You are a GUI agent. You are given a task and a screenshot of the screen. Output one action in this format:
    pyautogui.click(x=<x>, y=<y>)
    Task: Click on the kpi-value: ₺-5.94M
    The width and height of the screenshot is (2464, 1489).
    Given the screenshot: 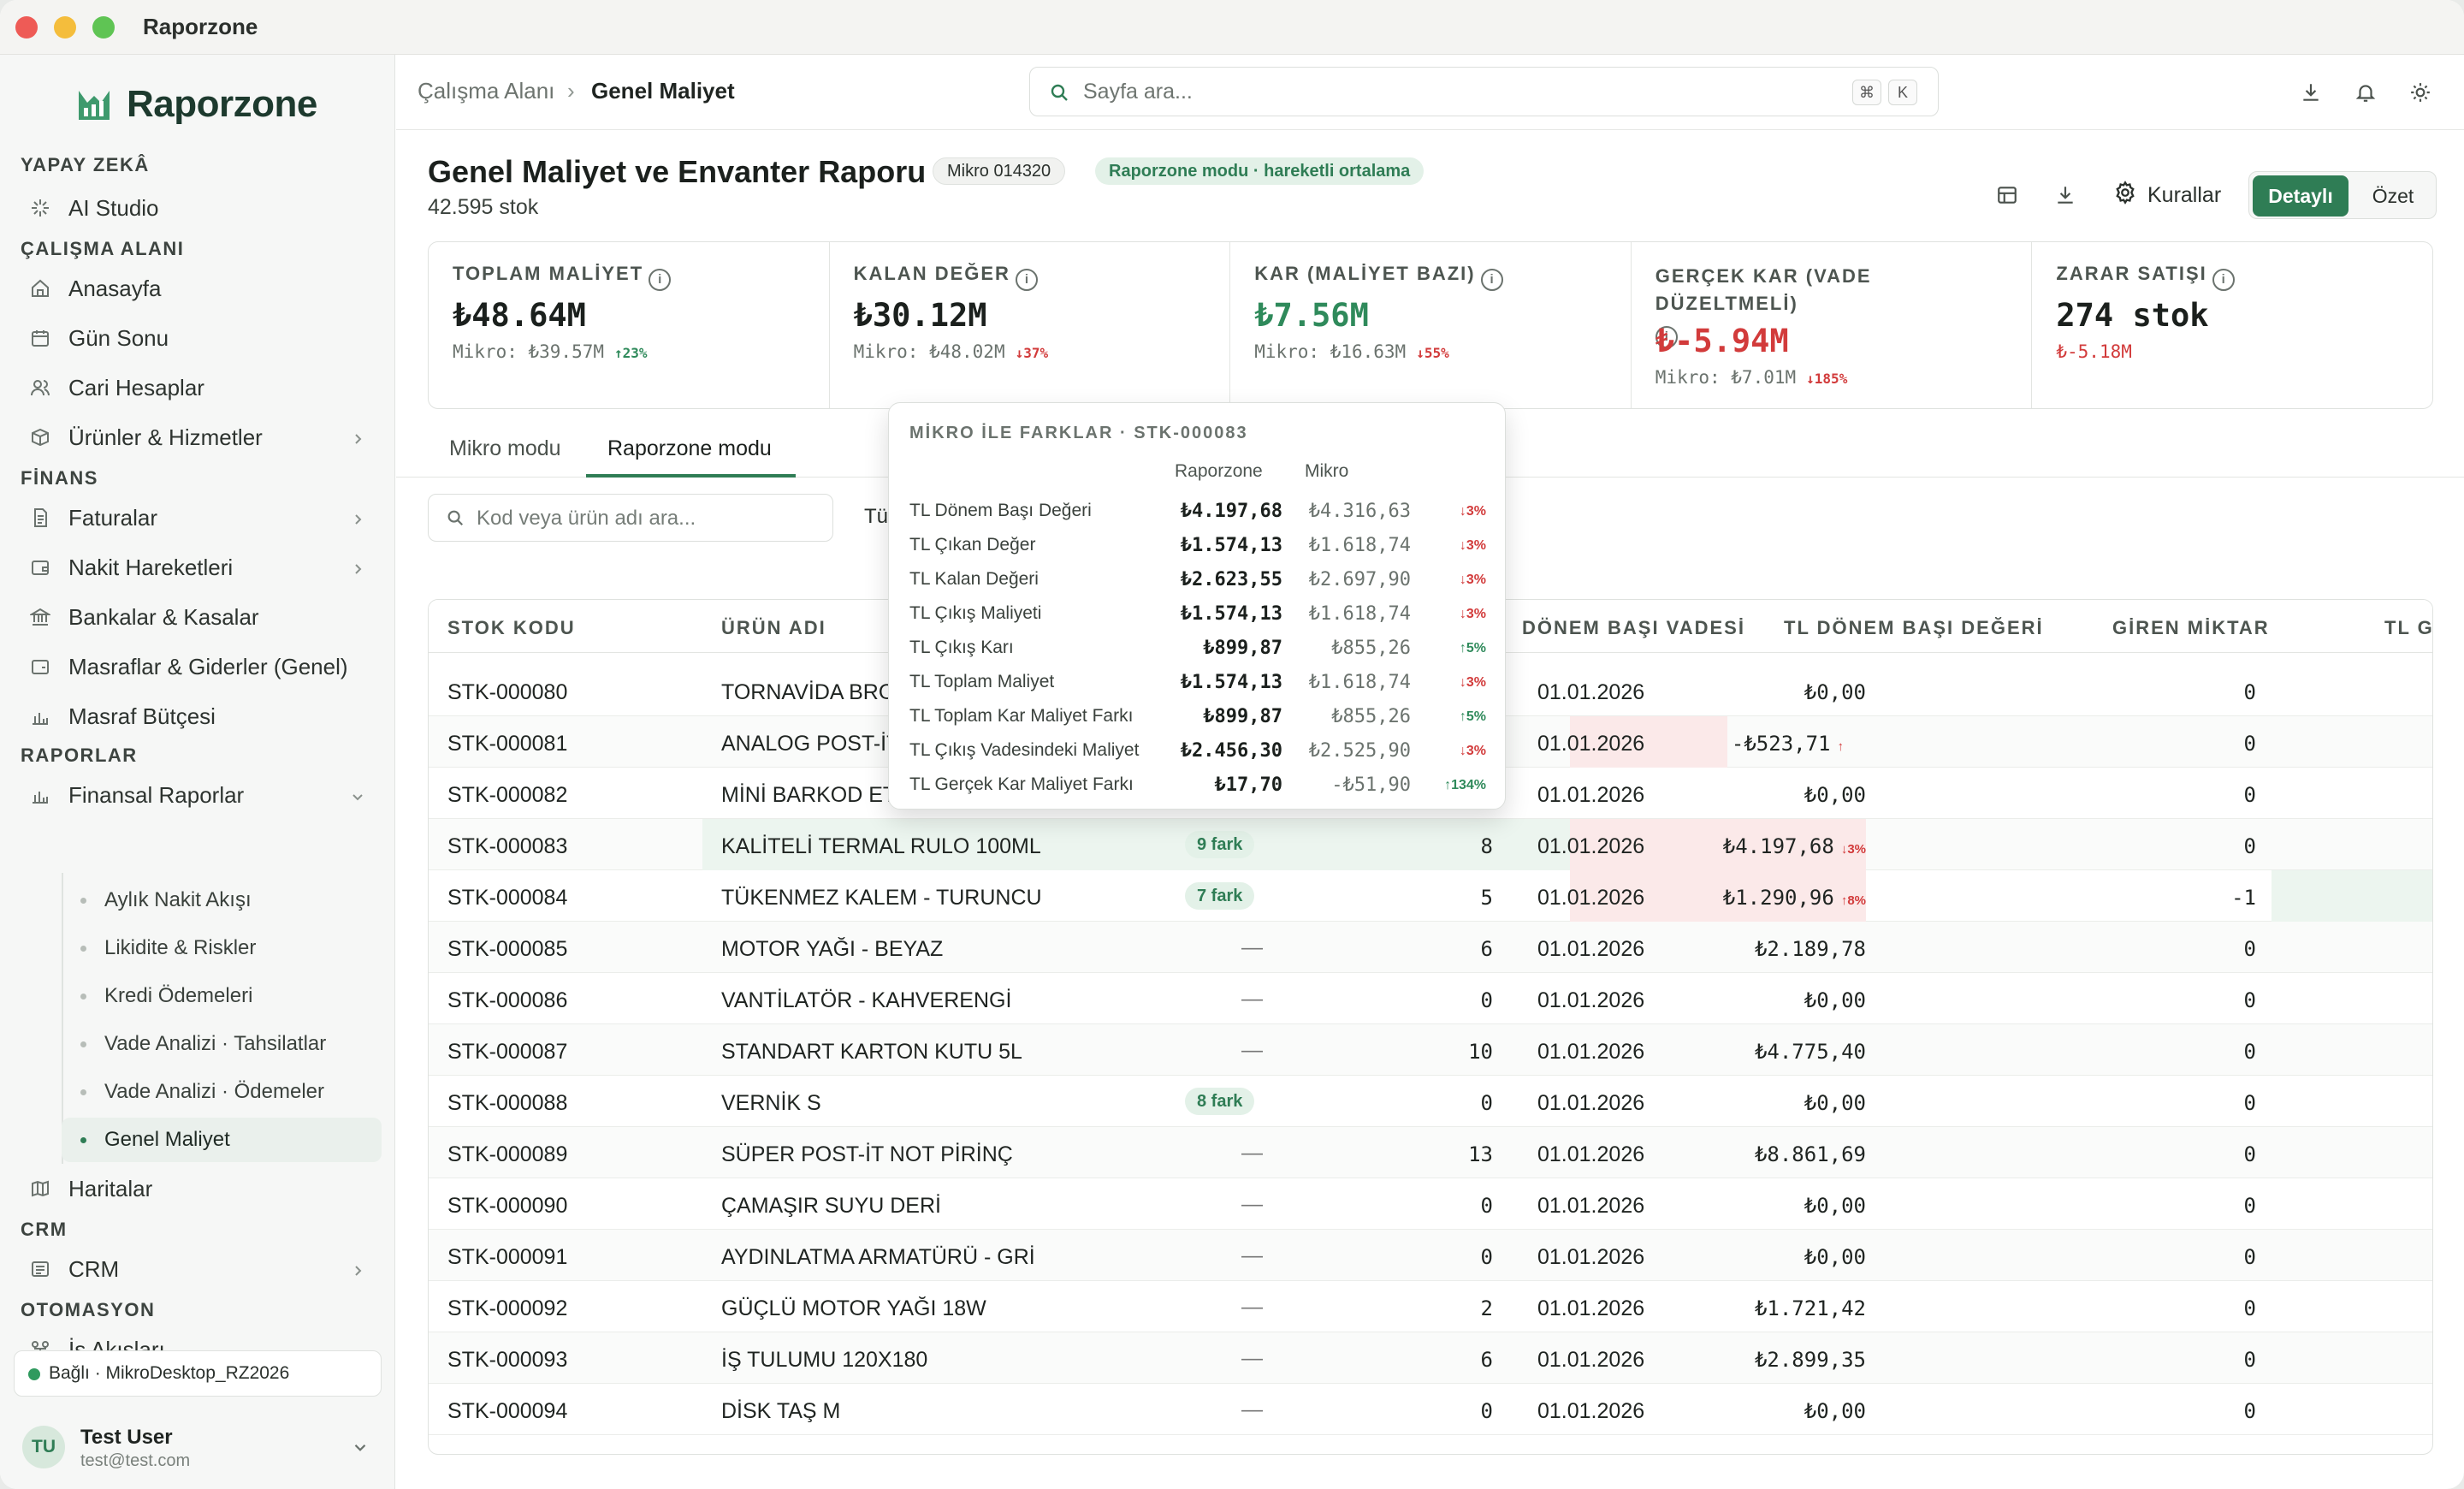 What is the action you would take?
    pyautogui.click(x=1722, y=341)
    